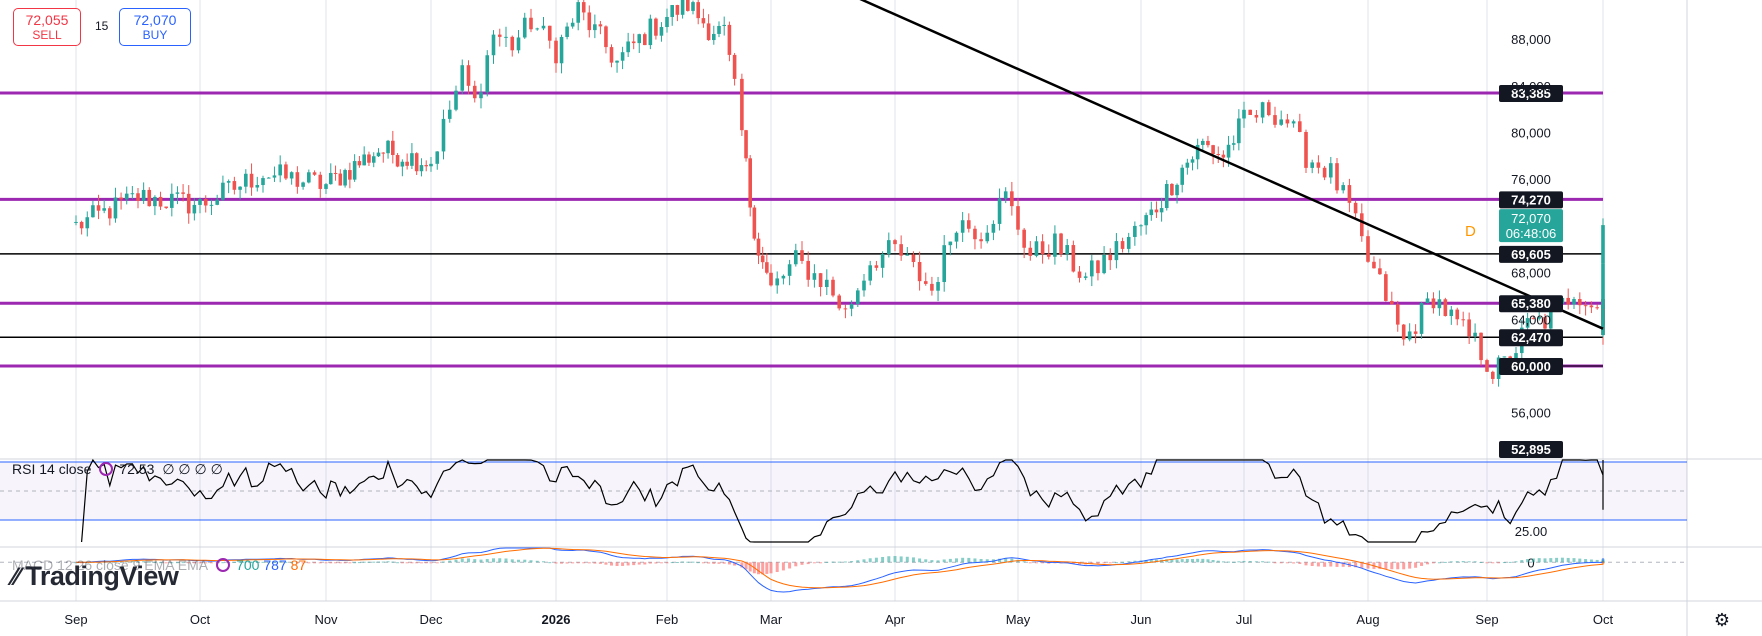 Image resolution: width=1762 pixels, height=636 pixels. What do you see at coordinates (1531, 179) in the screenshot?
I see `price-tick: 76,000` at bounding box center [1531, 179].